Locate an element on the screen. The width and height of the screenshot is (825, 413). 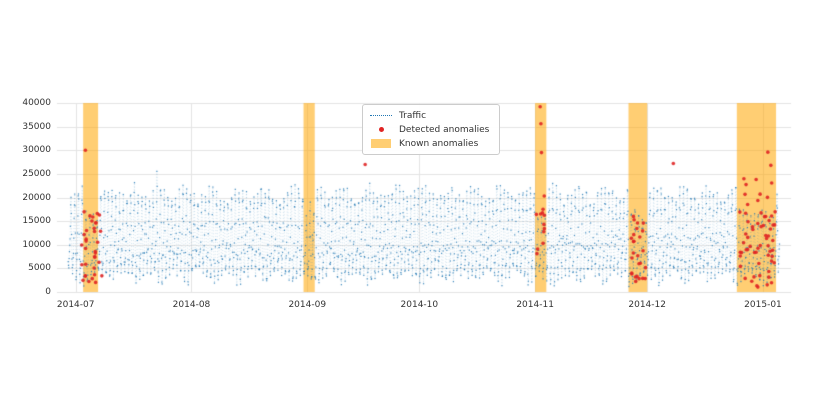
legend-item-traffic: Traffic is located at coordinates (429, 115).